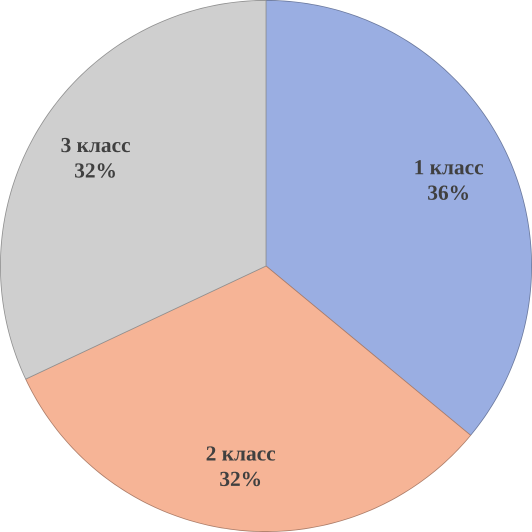  I want to click on slice-label: 3 класс, so click(95, 145).